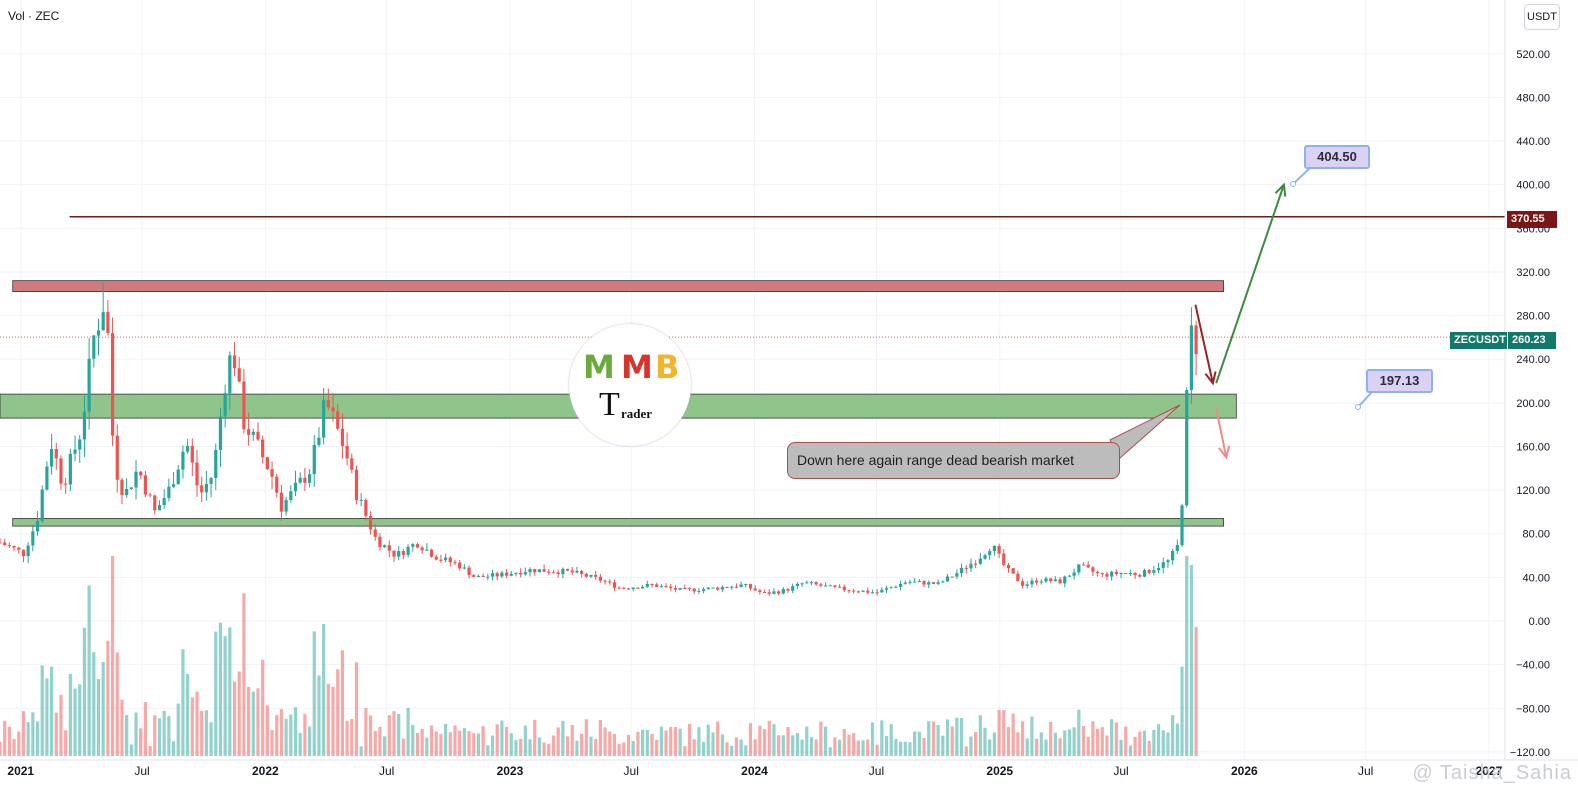 Image resolution: width=1578 pixels, height=789 pixels. I want to click on target-up-callout: 404.50, so click(1337, 157).